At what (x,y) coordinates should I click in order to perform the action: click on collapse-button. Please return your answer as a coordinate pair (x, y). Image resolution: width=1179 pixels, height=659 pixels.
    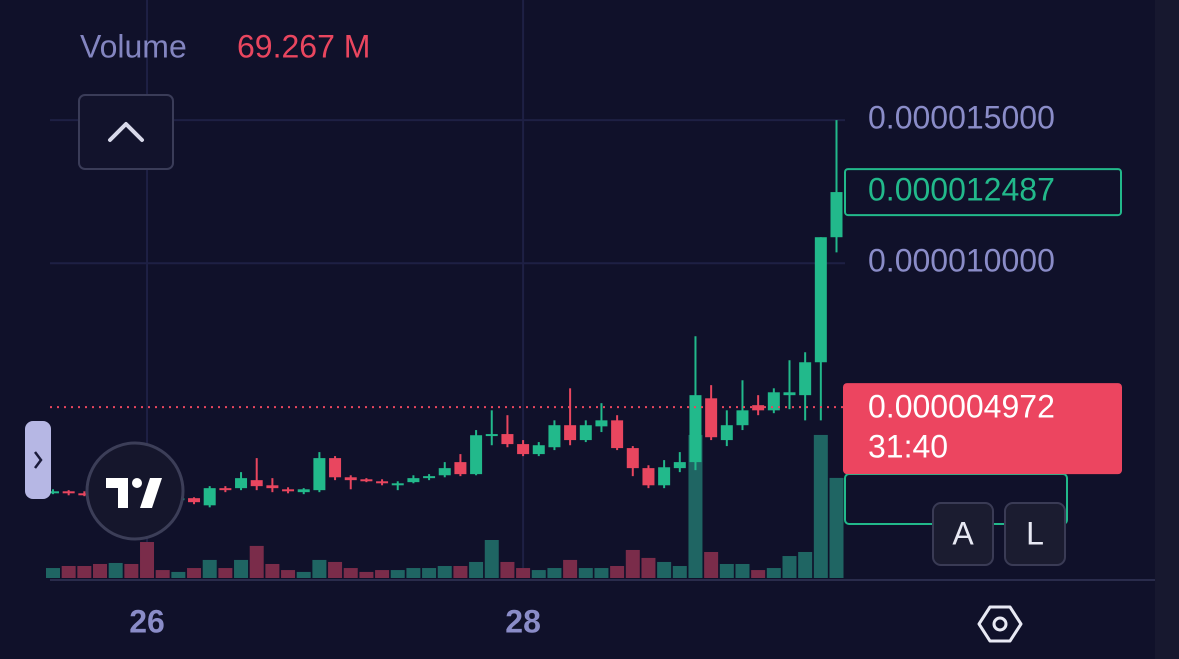
    Looking at the image, I should click on (126, 132).